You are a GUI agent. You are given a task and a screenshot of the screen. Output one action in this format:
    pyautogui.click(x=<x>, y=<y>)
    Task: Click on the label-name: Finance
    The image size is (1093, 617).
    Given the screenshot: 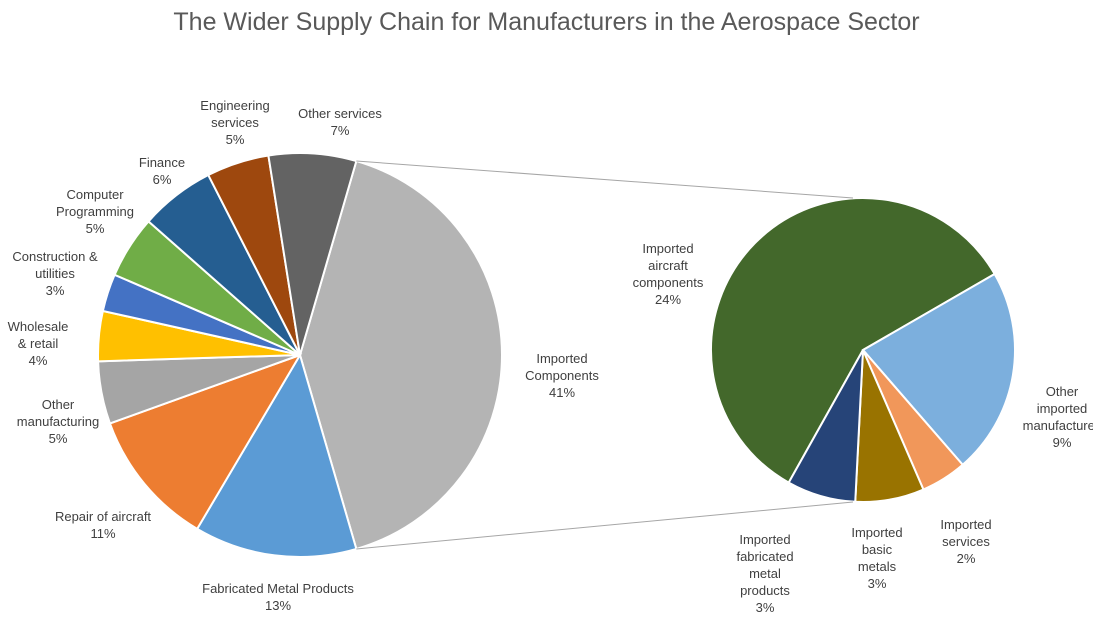 What is the action you would take?
    pyautogui.click(x=162, y=162)
    